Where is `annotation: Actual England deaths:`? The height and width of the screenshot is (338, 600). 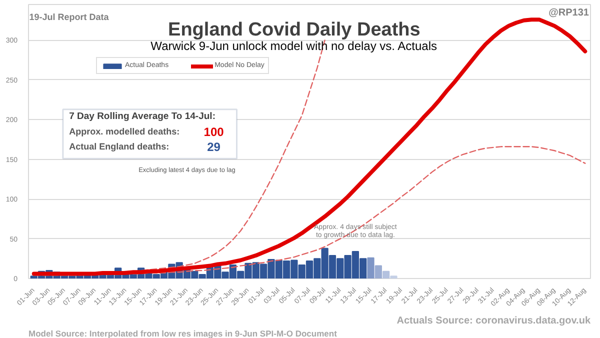 annotation: Actual England deaths: is located at coordinates (119, 147).